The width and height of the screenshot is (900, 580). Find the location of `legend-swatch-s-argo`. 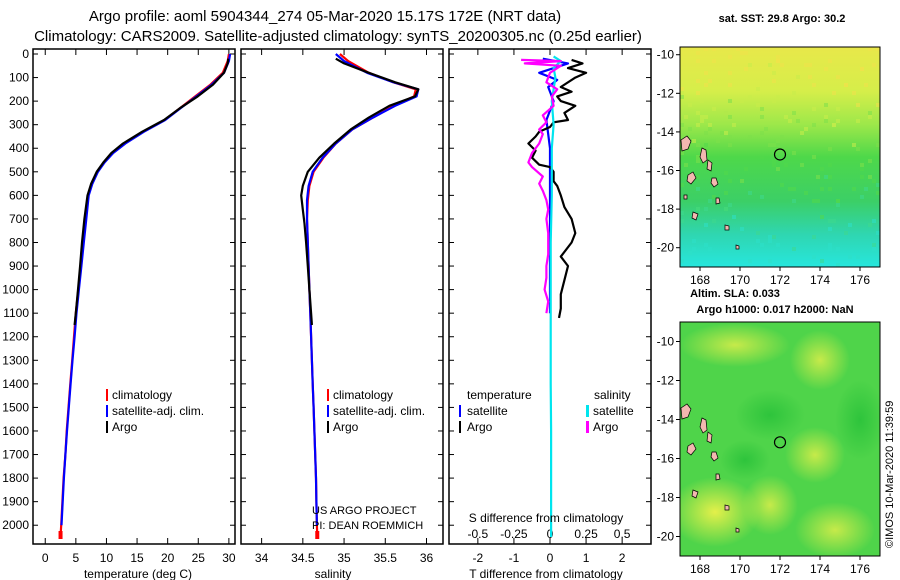

legend-swatch-s-argo is located at coordinates (587, 427).